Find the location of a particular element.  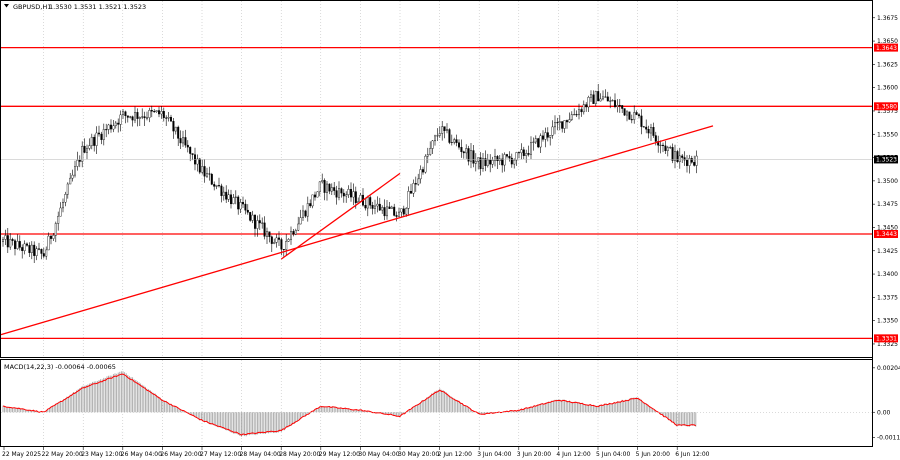

time-label: 2 Jun 12:00 is located at coordinates (455, 454).